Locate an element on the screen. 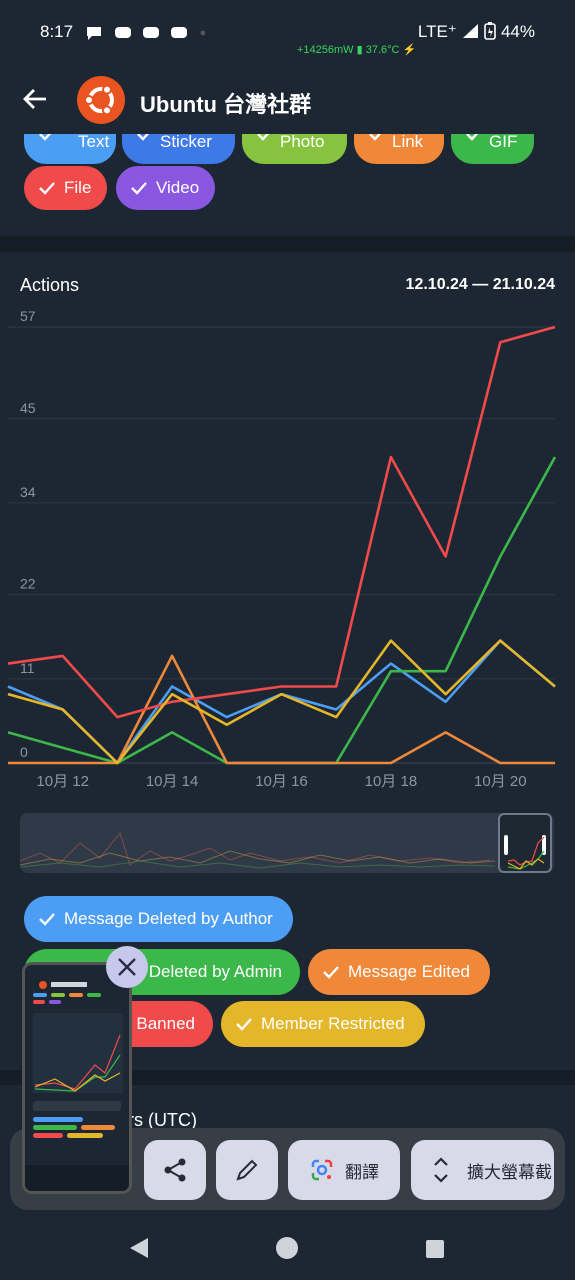  page-title: Ubuntu 台灣社群 is located at coordinates (226, 104).